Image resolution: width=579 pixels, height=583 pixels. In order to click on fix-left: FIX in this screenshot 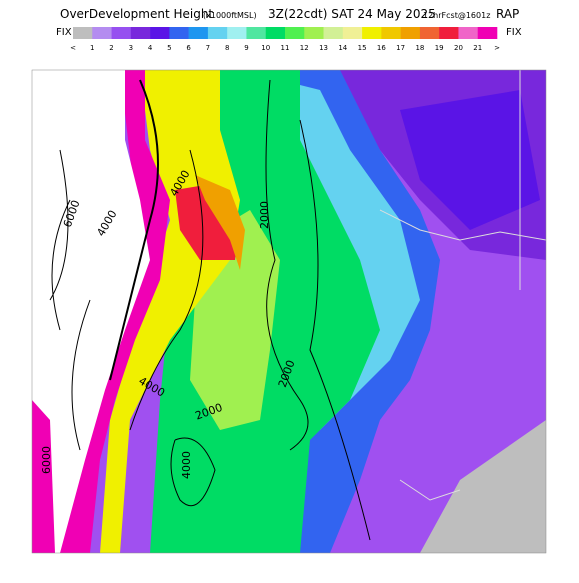, I will do `click(64, 32)`.